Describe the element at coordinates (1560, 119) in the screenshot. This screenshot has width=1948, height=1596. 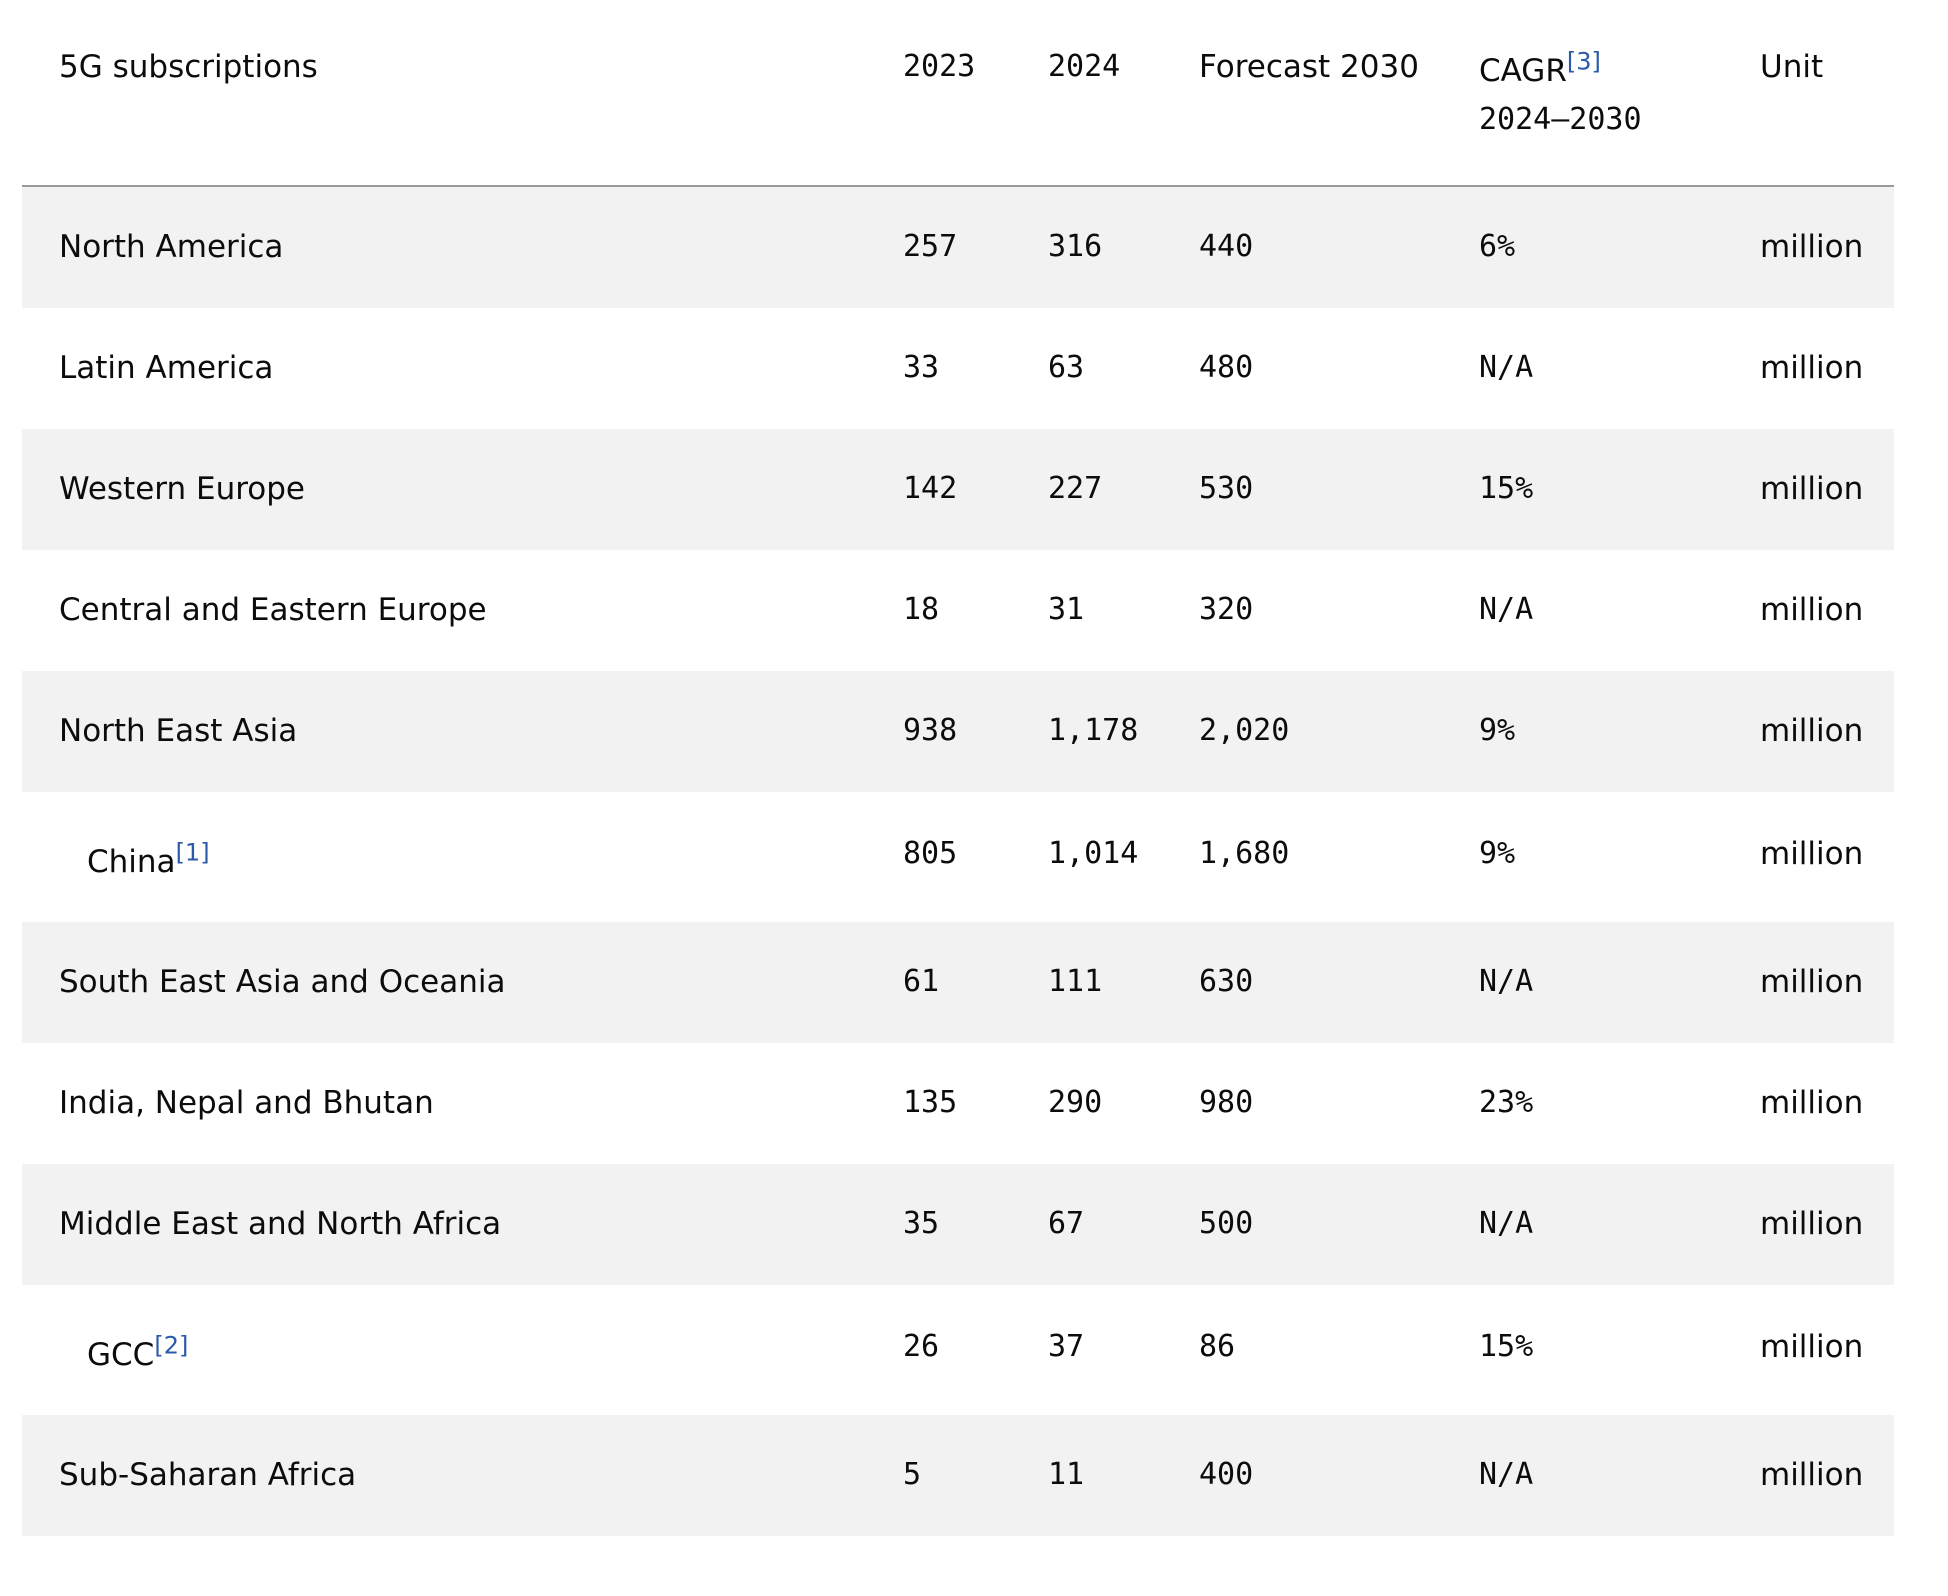
I see `header-cagr-period: 2024–2030` at that location.